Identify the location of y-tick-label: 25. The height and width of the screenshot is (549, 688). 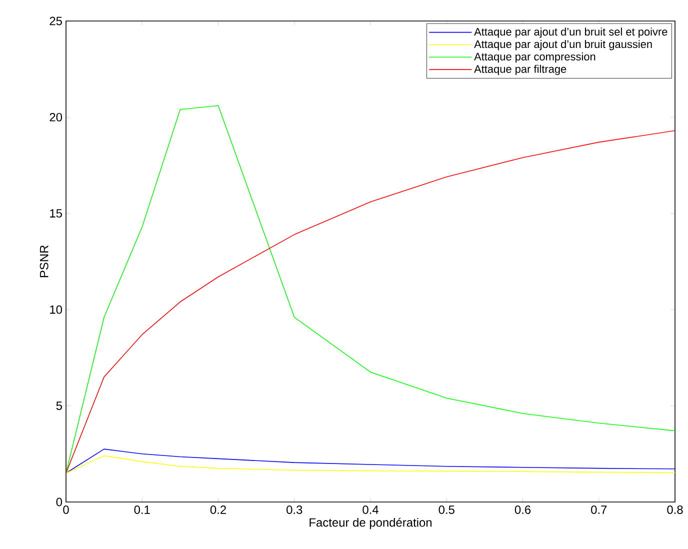
(56, 21).